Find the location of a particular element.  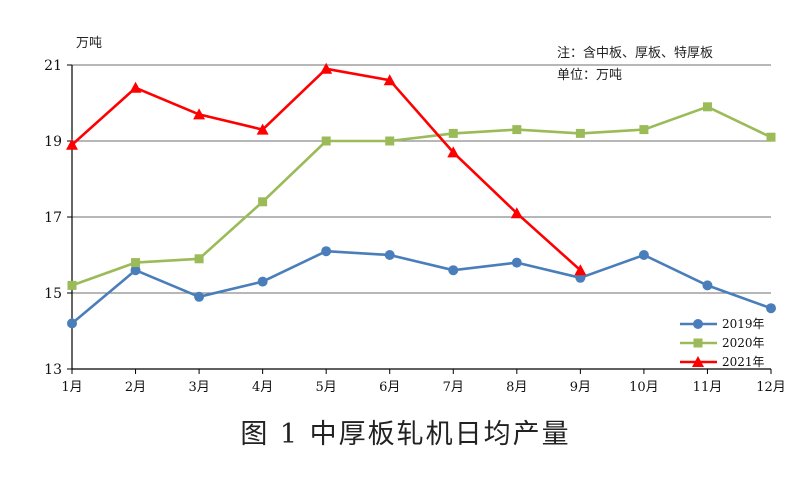

x-tick-label: 12月 is located at coordinates (771, 387).